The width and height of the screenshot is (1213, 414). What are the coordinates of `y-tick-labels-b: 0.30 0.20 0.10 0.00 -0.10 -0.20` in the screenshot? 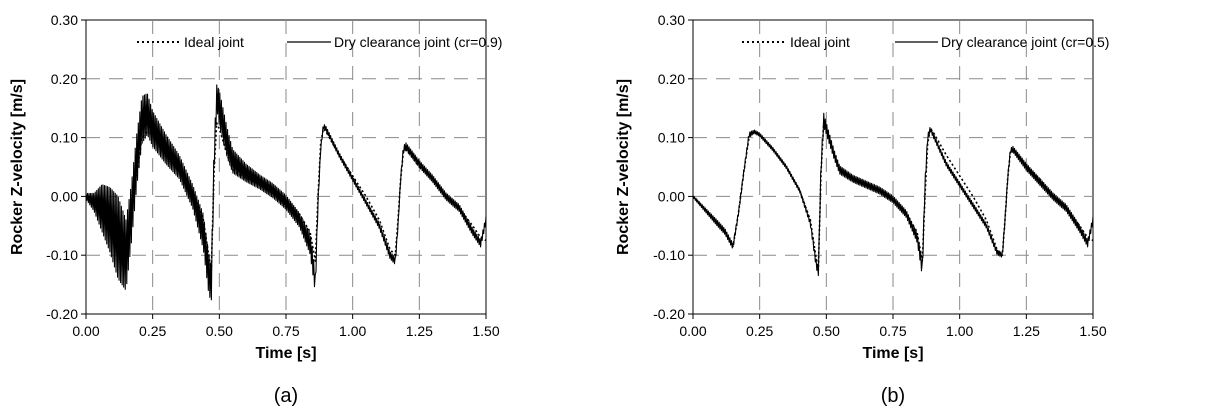 It's located at (669, 167).